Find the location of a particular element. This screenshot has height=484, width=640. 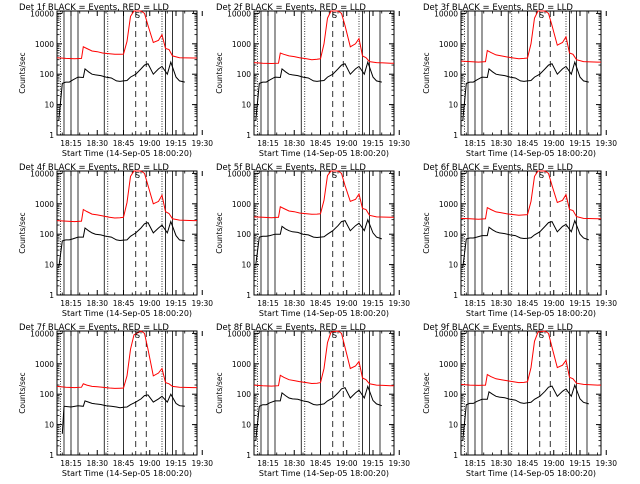

panel-title: Det 3f BLACK = Events, RED = LLD is located at coordinates (498, 8).